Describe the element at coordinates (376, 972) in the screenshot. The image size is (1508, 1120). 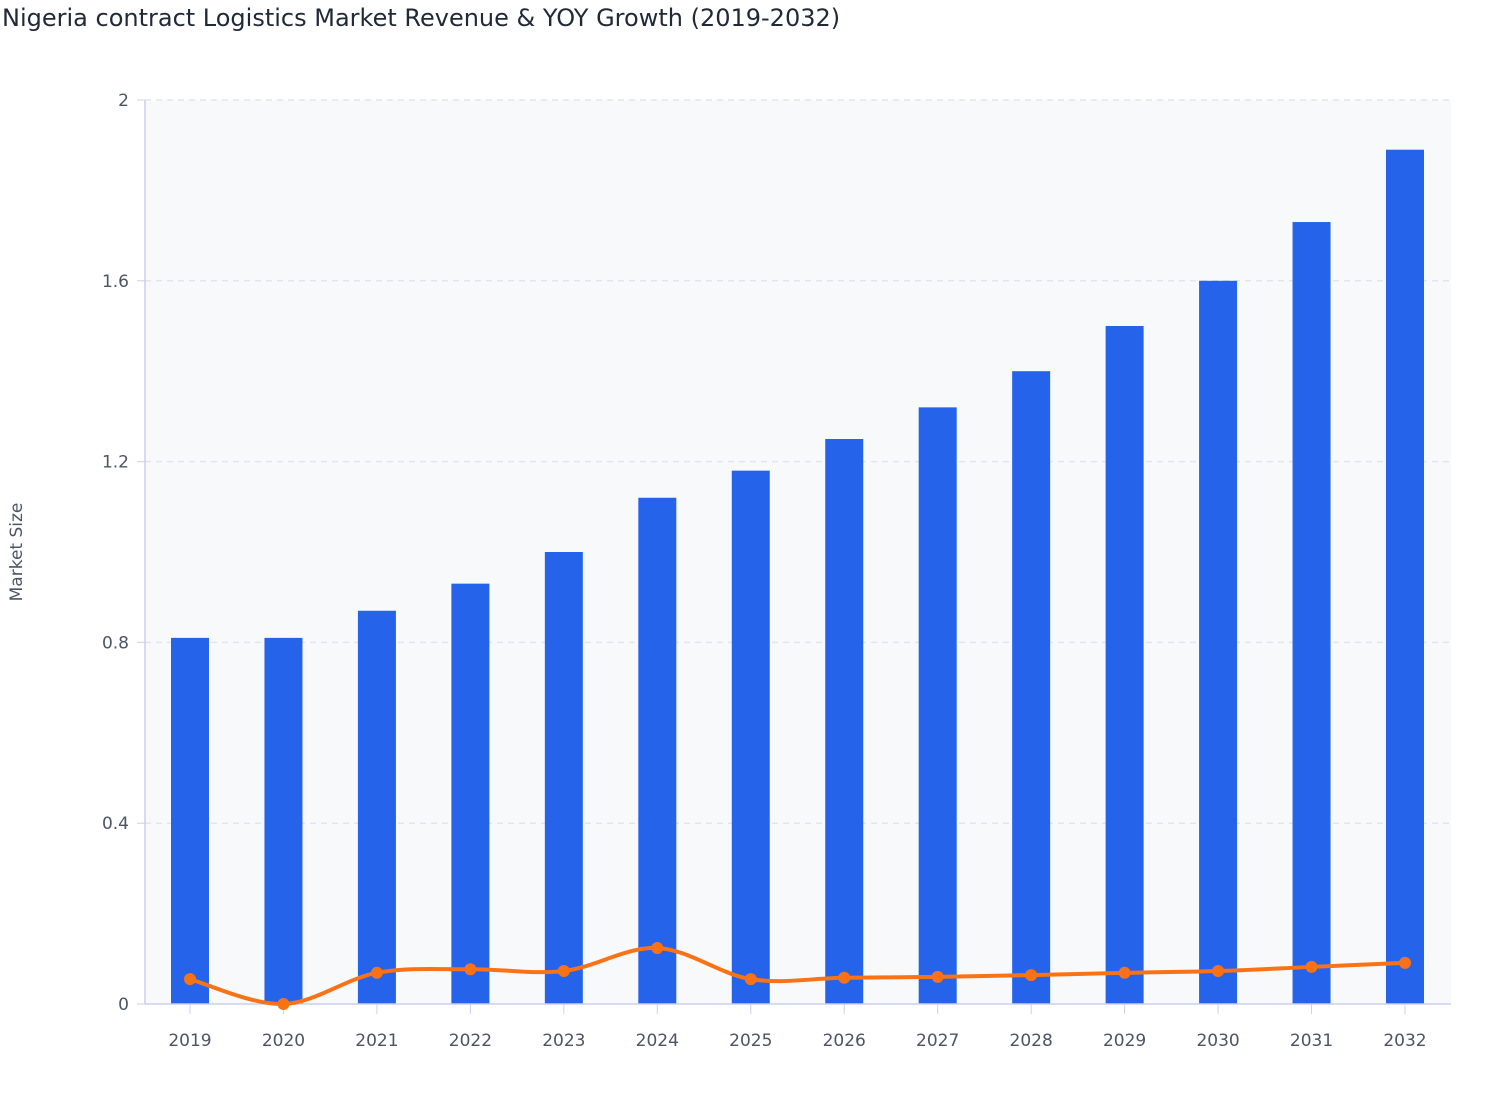
I see `growth-point-2021` at that location.